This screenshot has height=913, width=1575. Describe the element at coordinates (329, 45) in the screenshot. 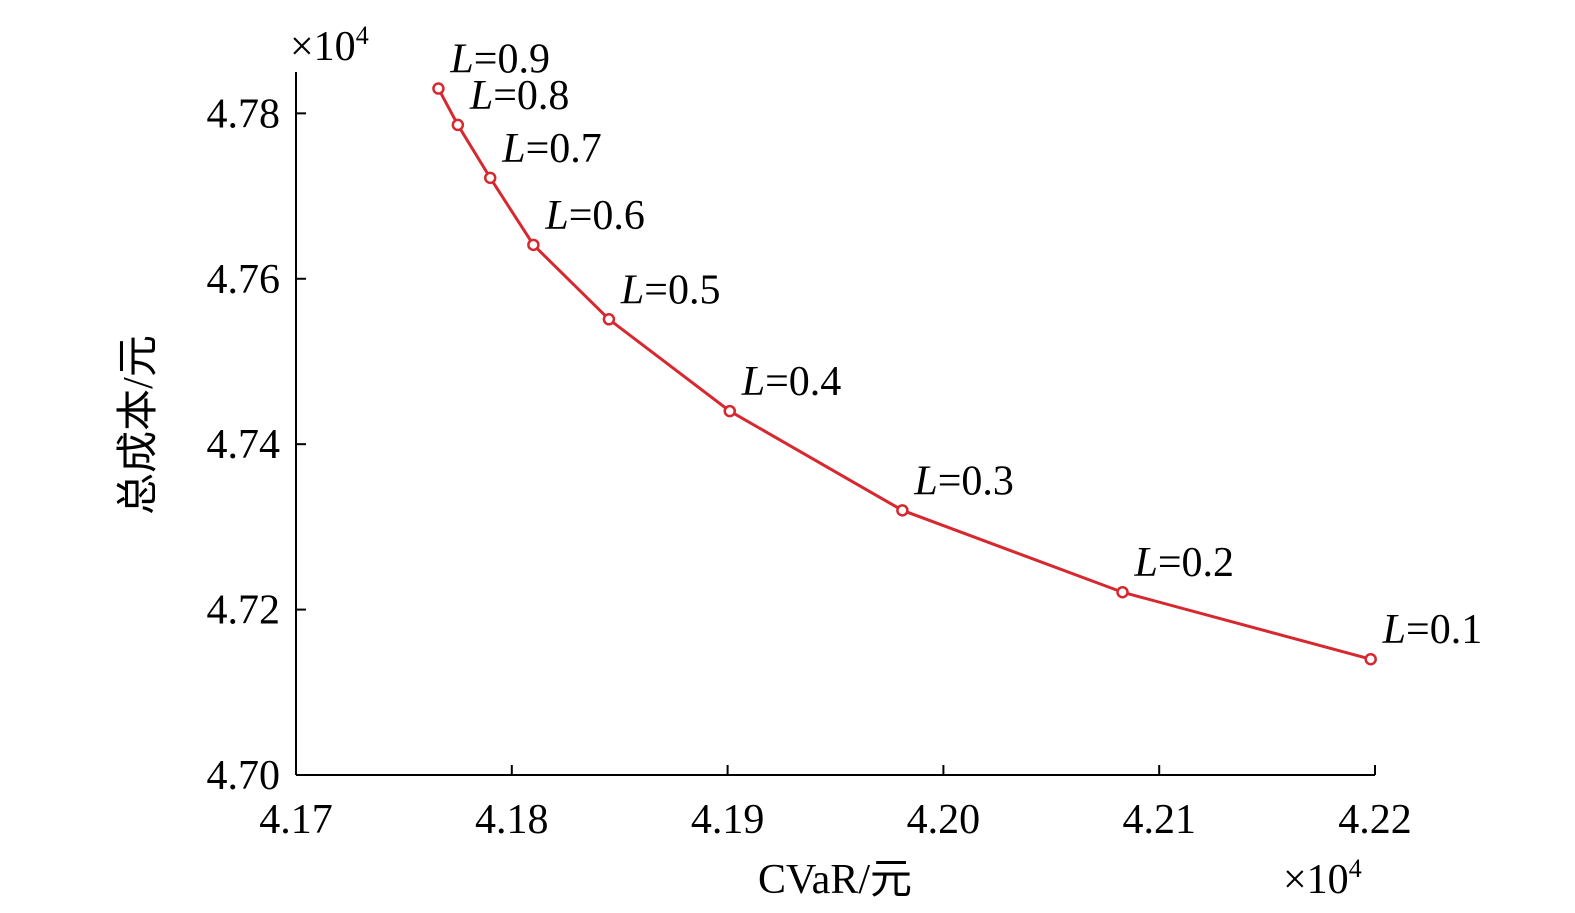

I see `y-axis-multiplier: ×10⁴` at that location.